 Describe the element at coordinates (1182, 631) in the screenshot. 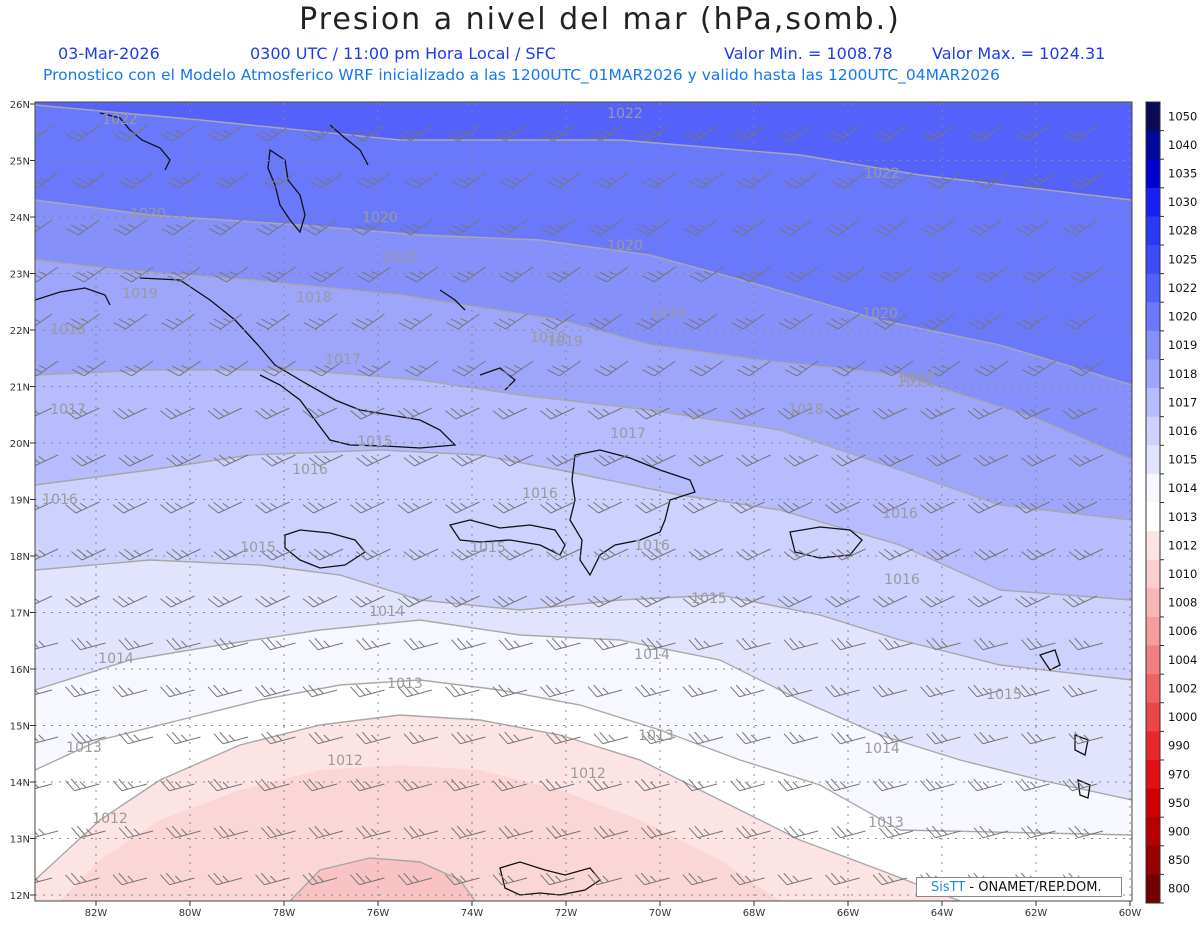

I see `colorbar-label-1006: 1006` at that location.